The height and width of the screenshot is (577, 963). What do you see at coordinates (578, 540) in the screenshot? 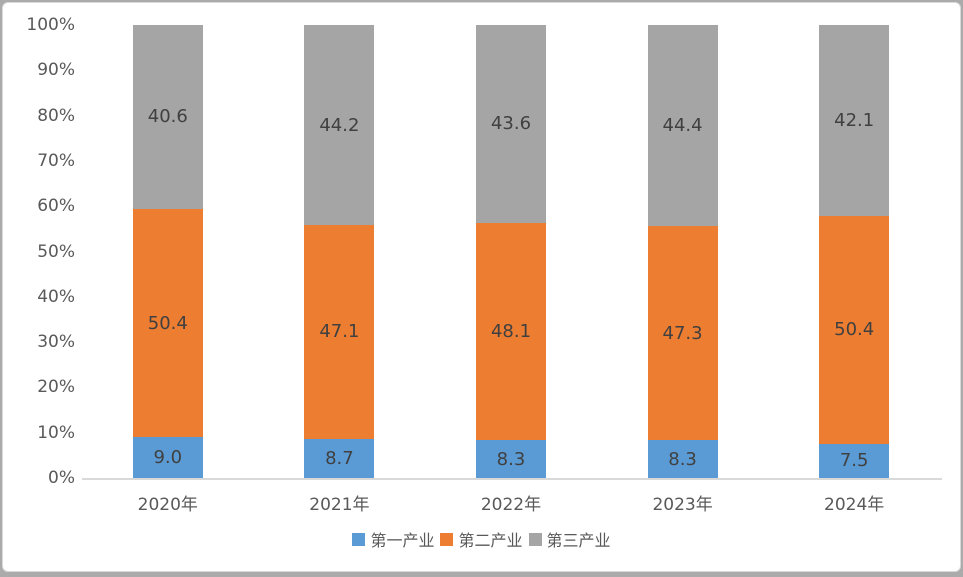
I see `legend-label: 第三产业` at bounding box center [578, 540].